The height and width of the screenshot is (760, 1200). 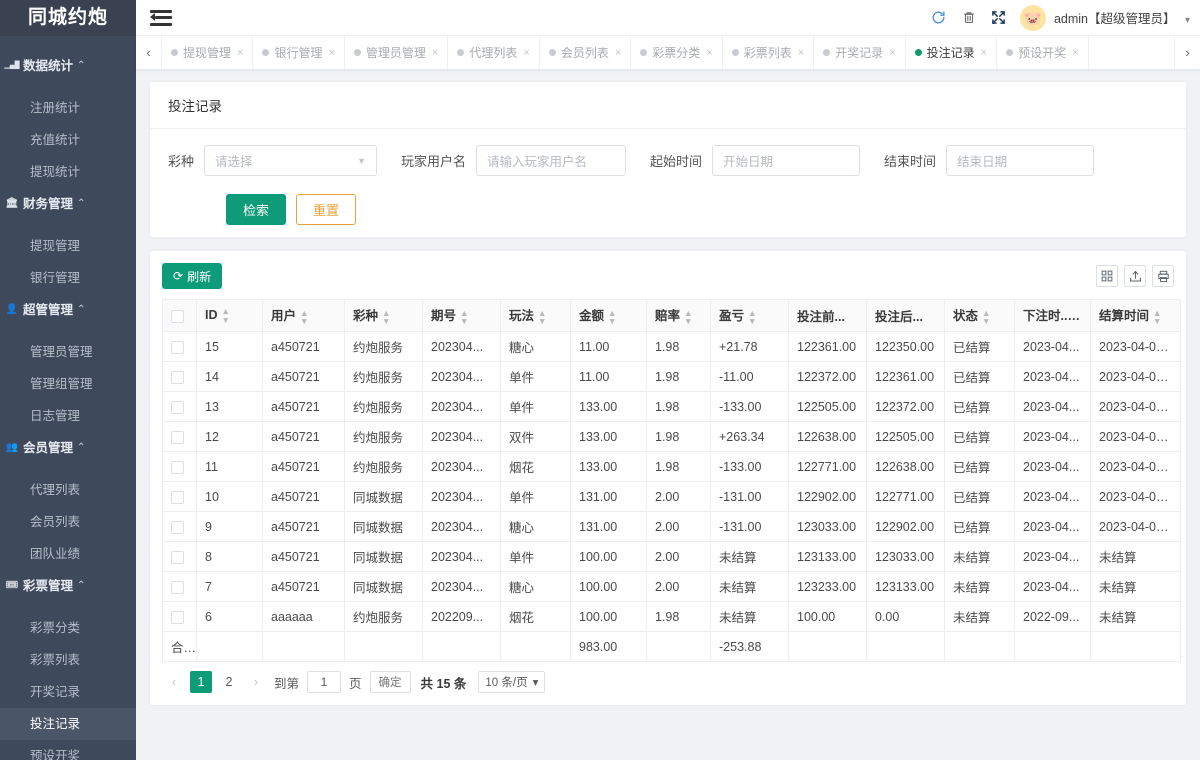 What do you see at coordinates (68, 352) in the screenshot?
I see `sidebar-item-管理员管理: 管理员管理` at bounding box center [68, 352].